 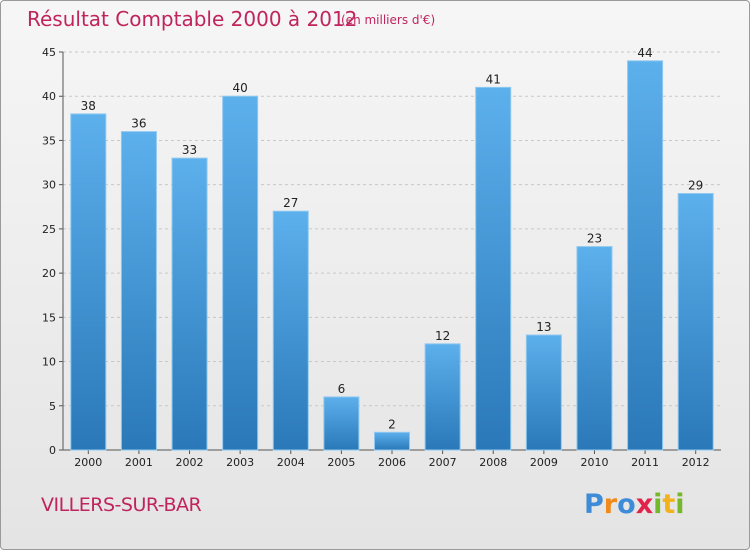 I want to click on y-tick-label: 10, so click(x=49, y=362).